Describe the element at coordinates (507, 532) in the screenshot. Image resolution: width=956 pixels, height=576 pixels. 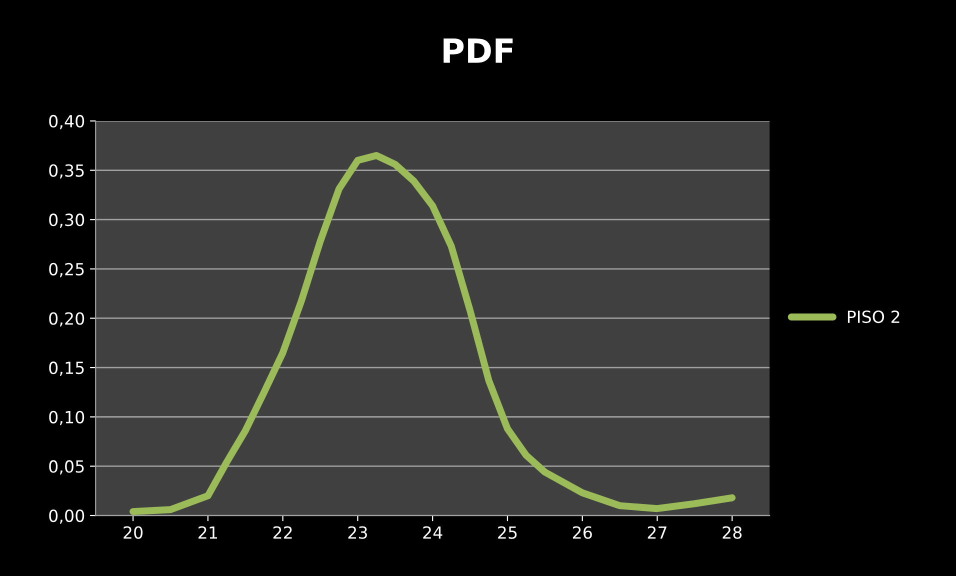
I see `x-tick-label: 25` at that location.